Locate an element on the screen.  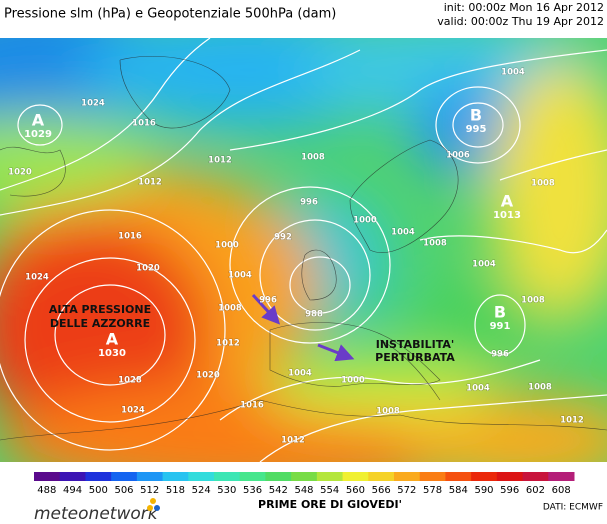
annotation: INSTABILITA' is located at coordinates (415, 344).